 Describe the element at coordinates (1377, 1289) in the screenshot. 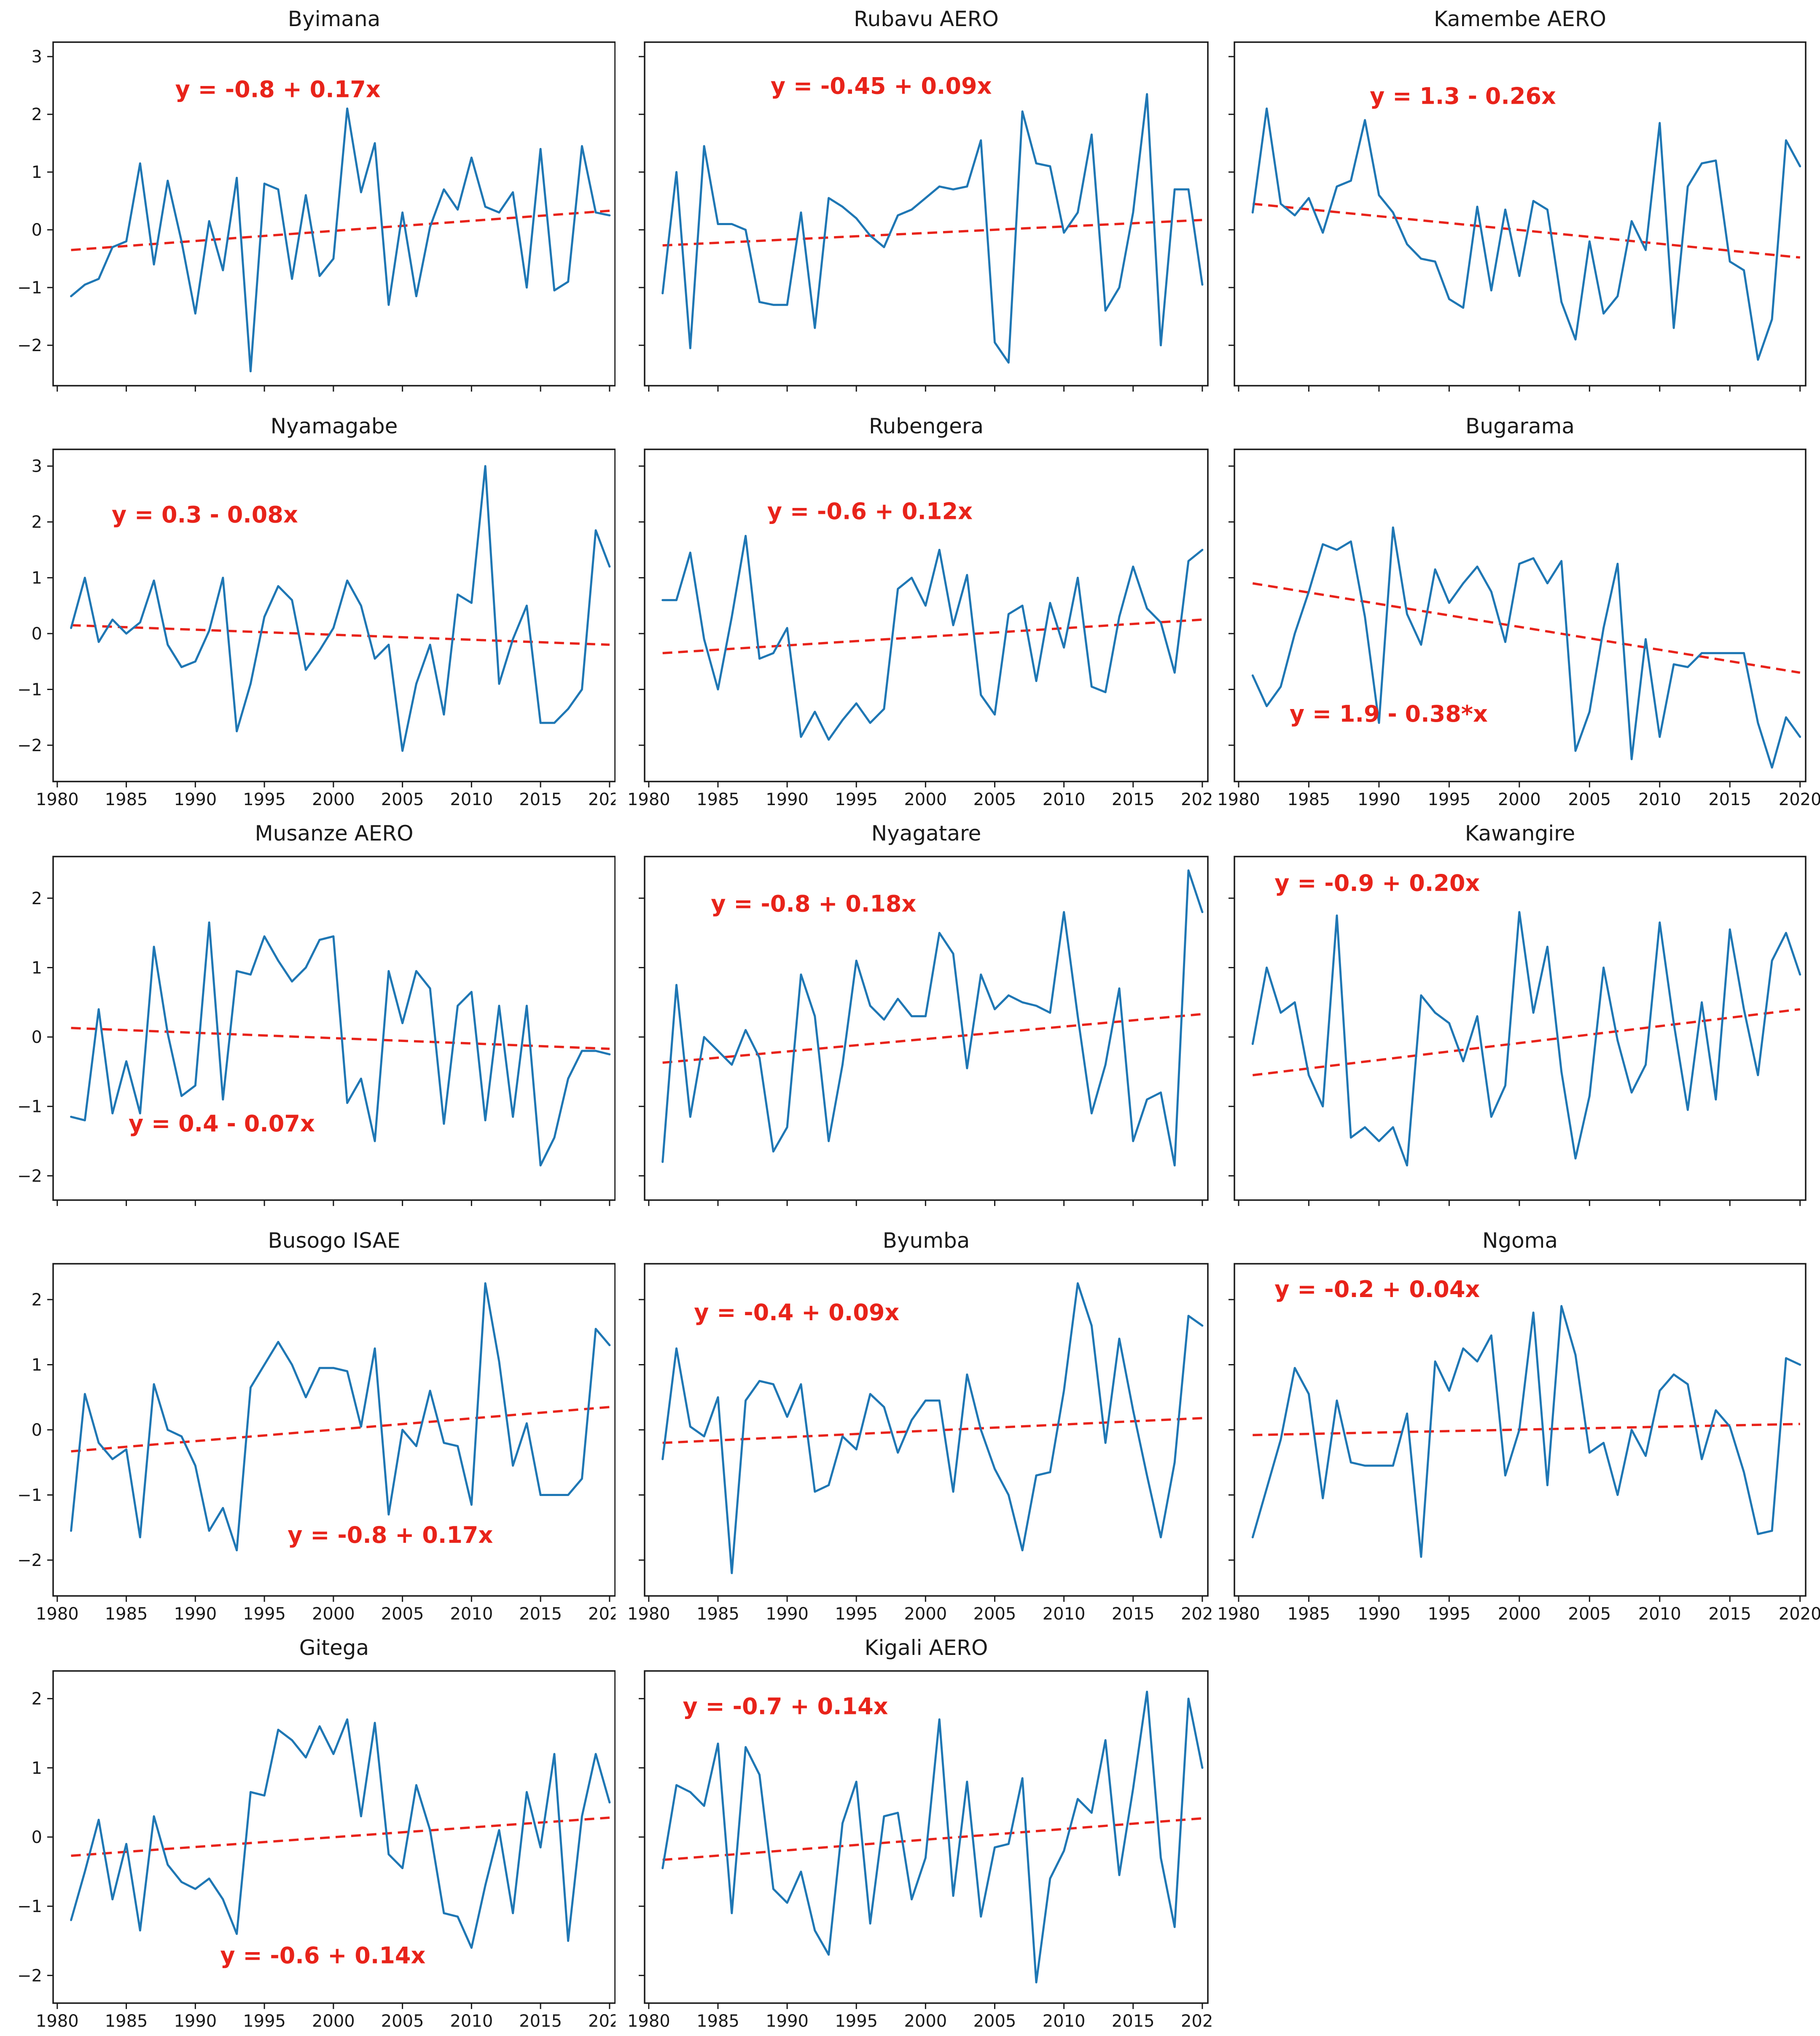

I see `equation-label: y = -0.2 + 0.04x` at that location.